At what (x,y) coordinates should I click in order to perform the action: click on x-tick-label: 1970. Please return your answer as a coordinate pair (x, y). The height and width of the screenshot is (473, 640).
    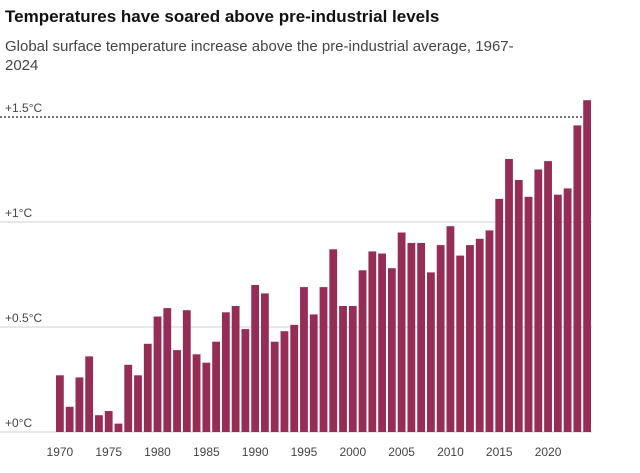
    Looking at the image, I should click on (60, 452).